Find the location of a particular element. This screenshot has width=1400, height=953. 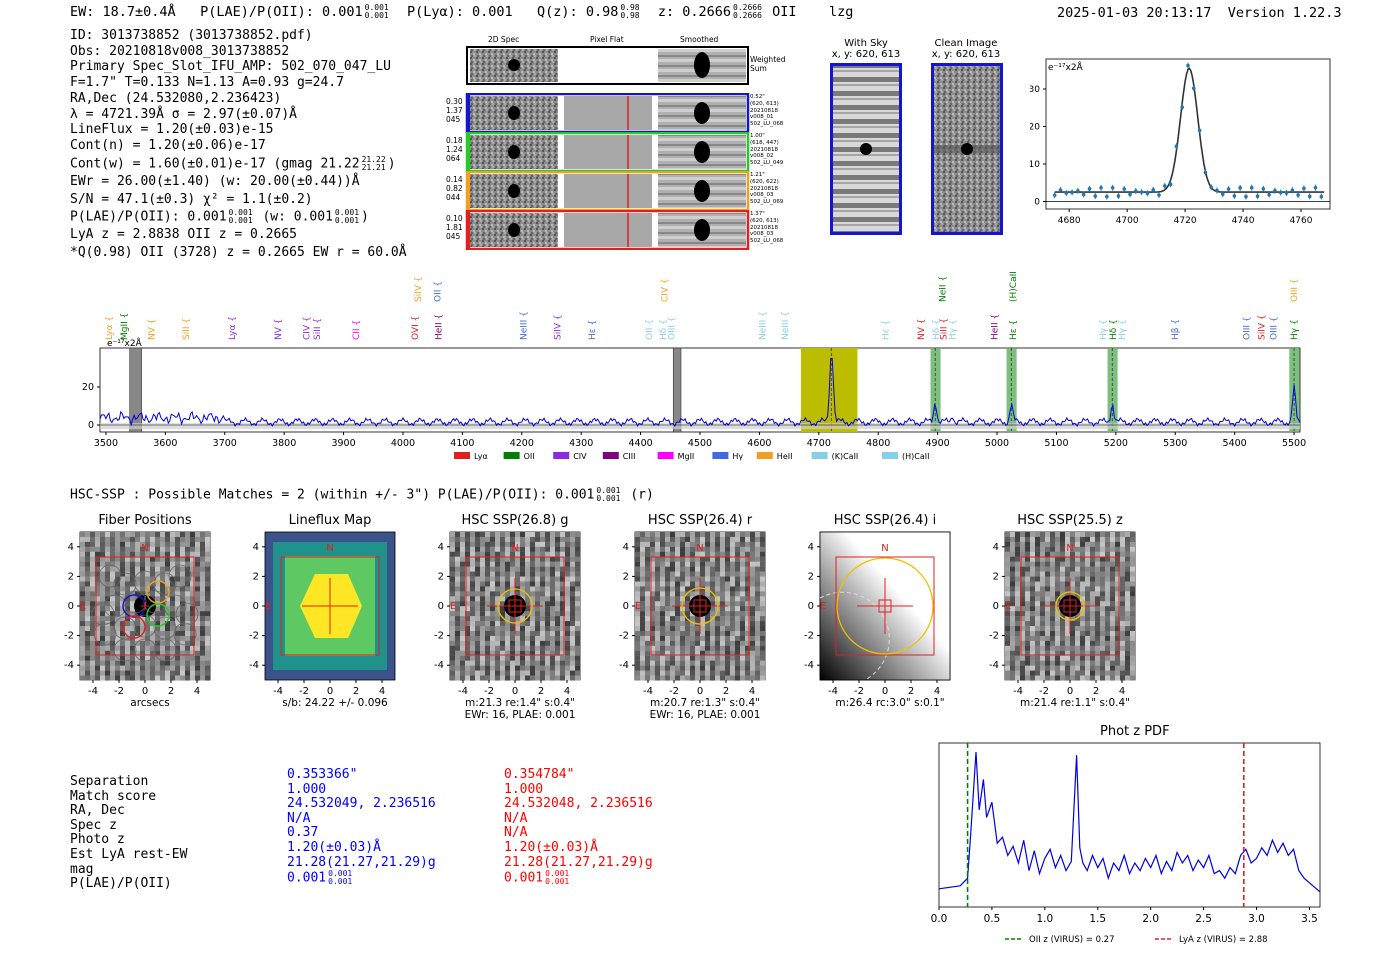

hsc-ytick-label: -2 is located at coordinates (69, 636).